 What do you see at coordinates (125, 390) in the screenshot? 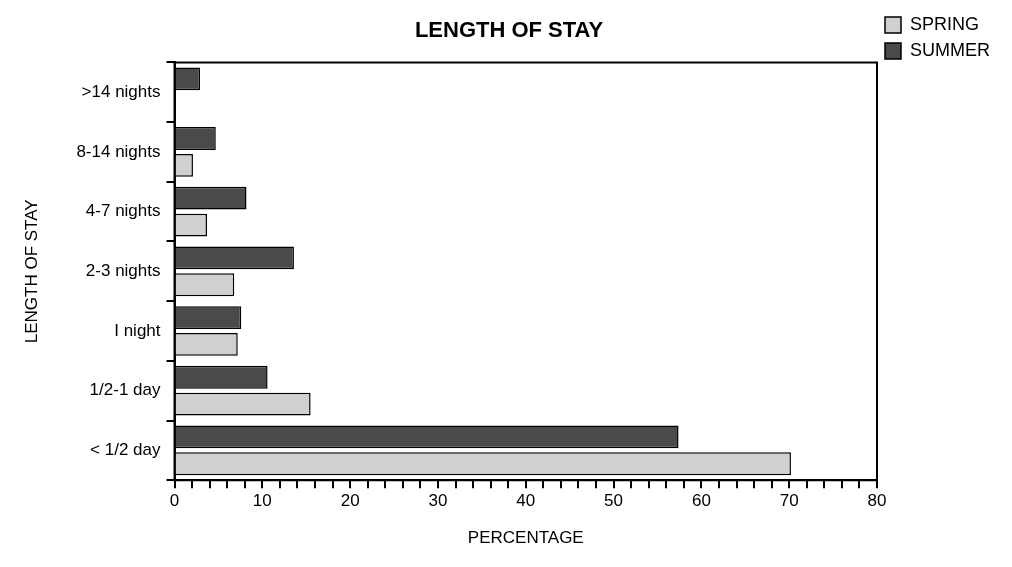
I see `y-tick-label: 1/2-1 day` at bounding box center [125, 390].